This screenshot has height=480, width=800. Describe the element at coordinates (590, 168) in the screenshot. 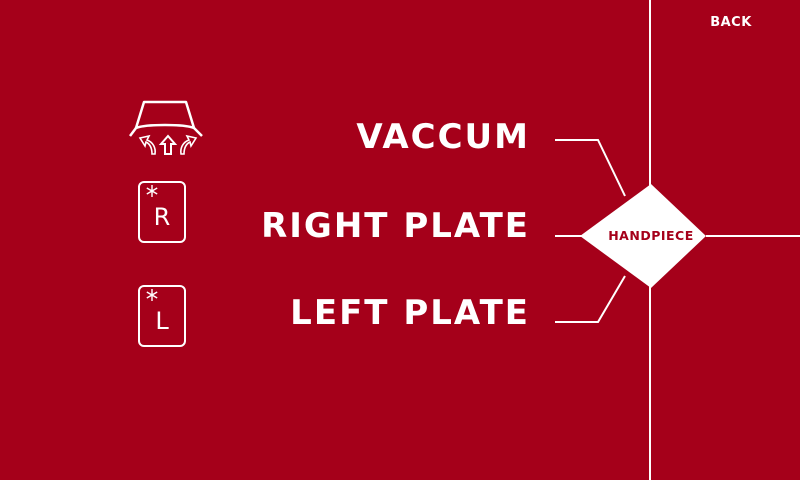

I see `vacuum-connector` at that location.